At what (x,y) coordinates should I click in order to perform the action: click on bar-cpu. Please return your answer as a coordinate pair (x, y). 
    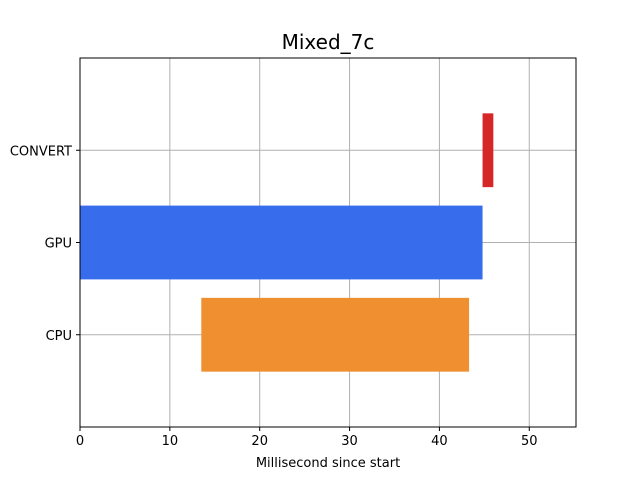
    Looking at the image, I should click on (335, 334).